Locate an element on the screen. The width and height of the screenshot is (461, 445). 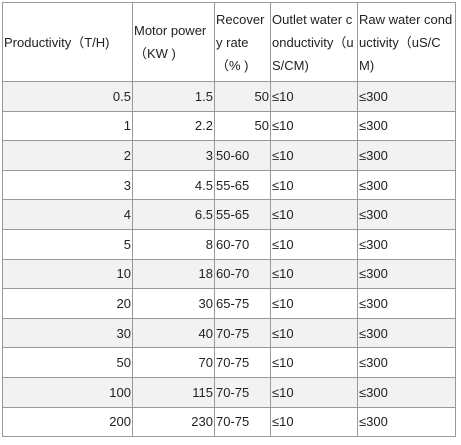
table-row: 200 230 70-75 ≤10 ≤300 is located at coordinates (229, 422).